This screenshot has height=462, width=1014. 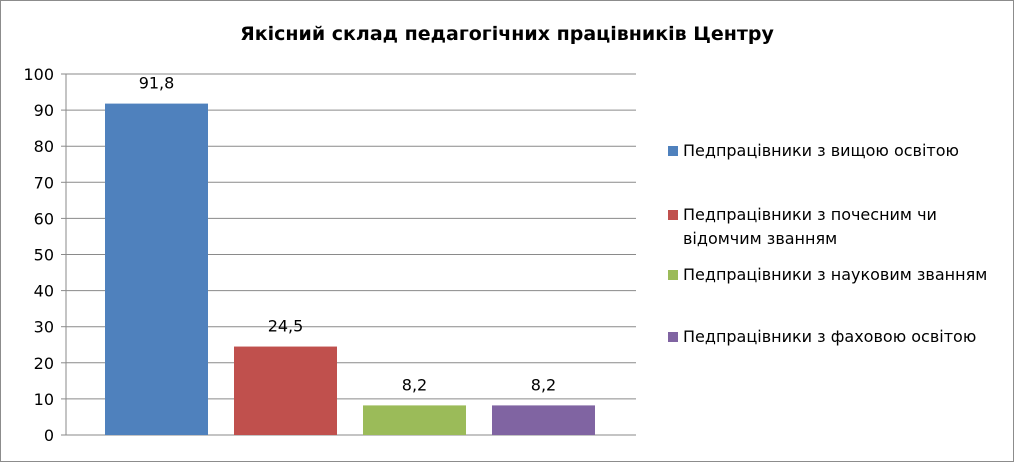 I want to click on legend-item: Педпрацівники з науковим званням, so click(x=838, y=275).